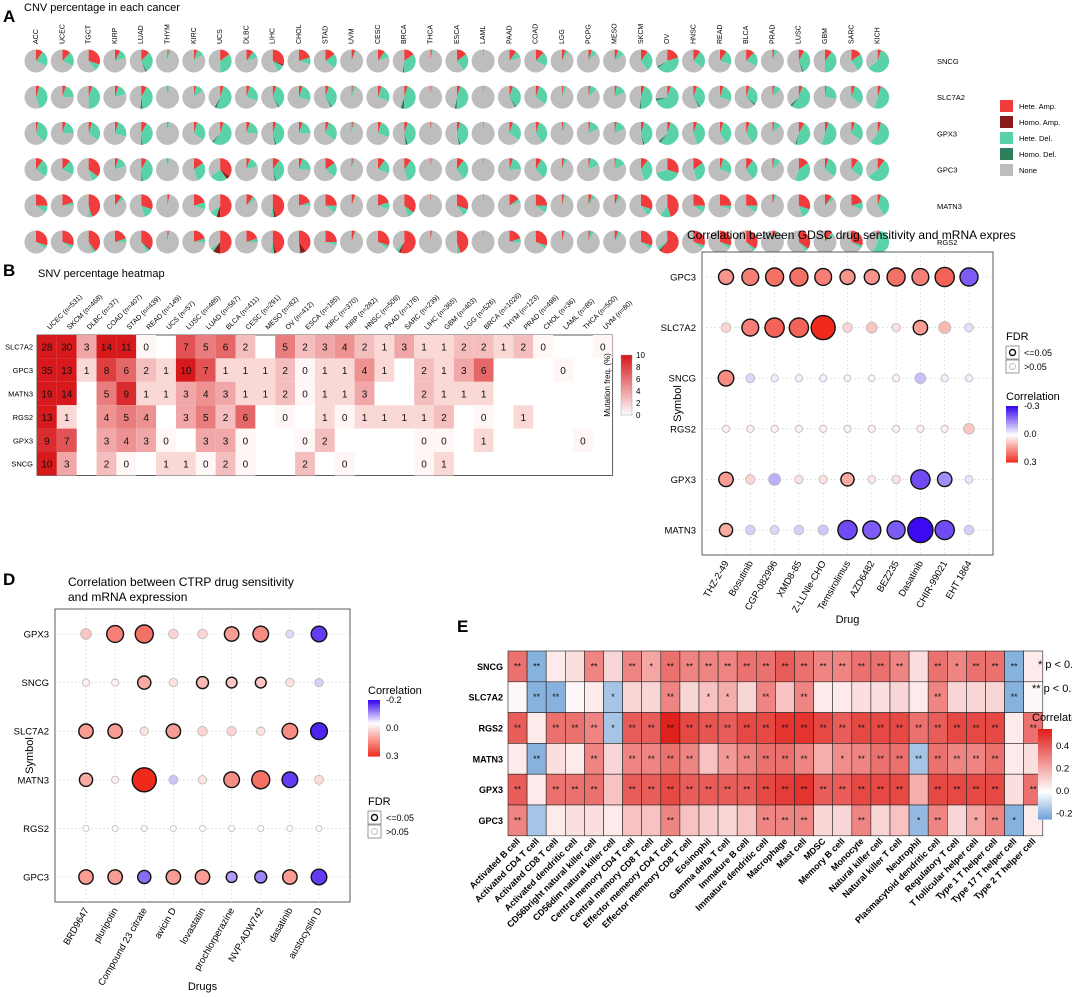 This screenshot has height=997, width=1072. What do you see at coordinates (47, 465) in the screenshot?
I see `cell-value: 10` at bounding box center [47, 465].